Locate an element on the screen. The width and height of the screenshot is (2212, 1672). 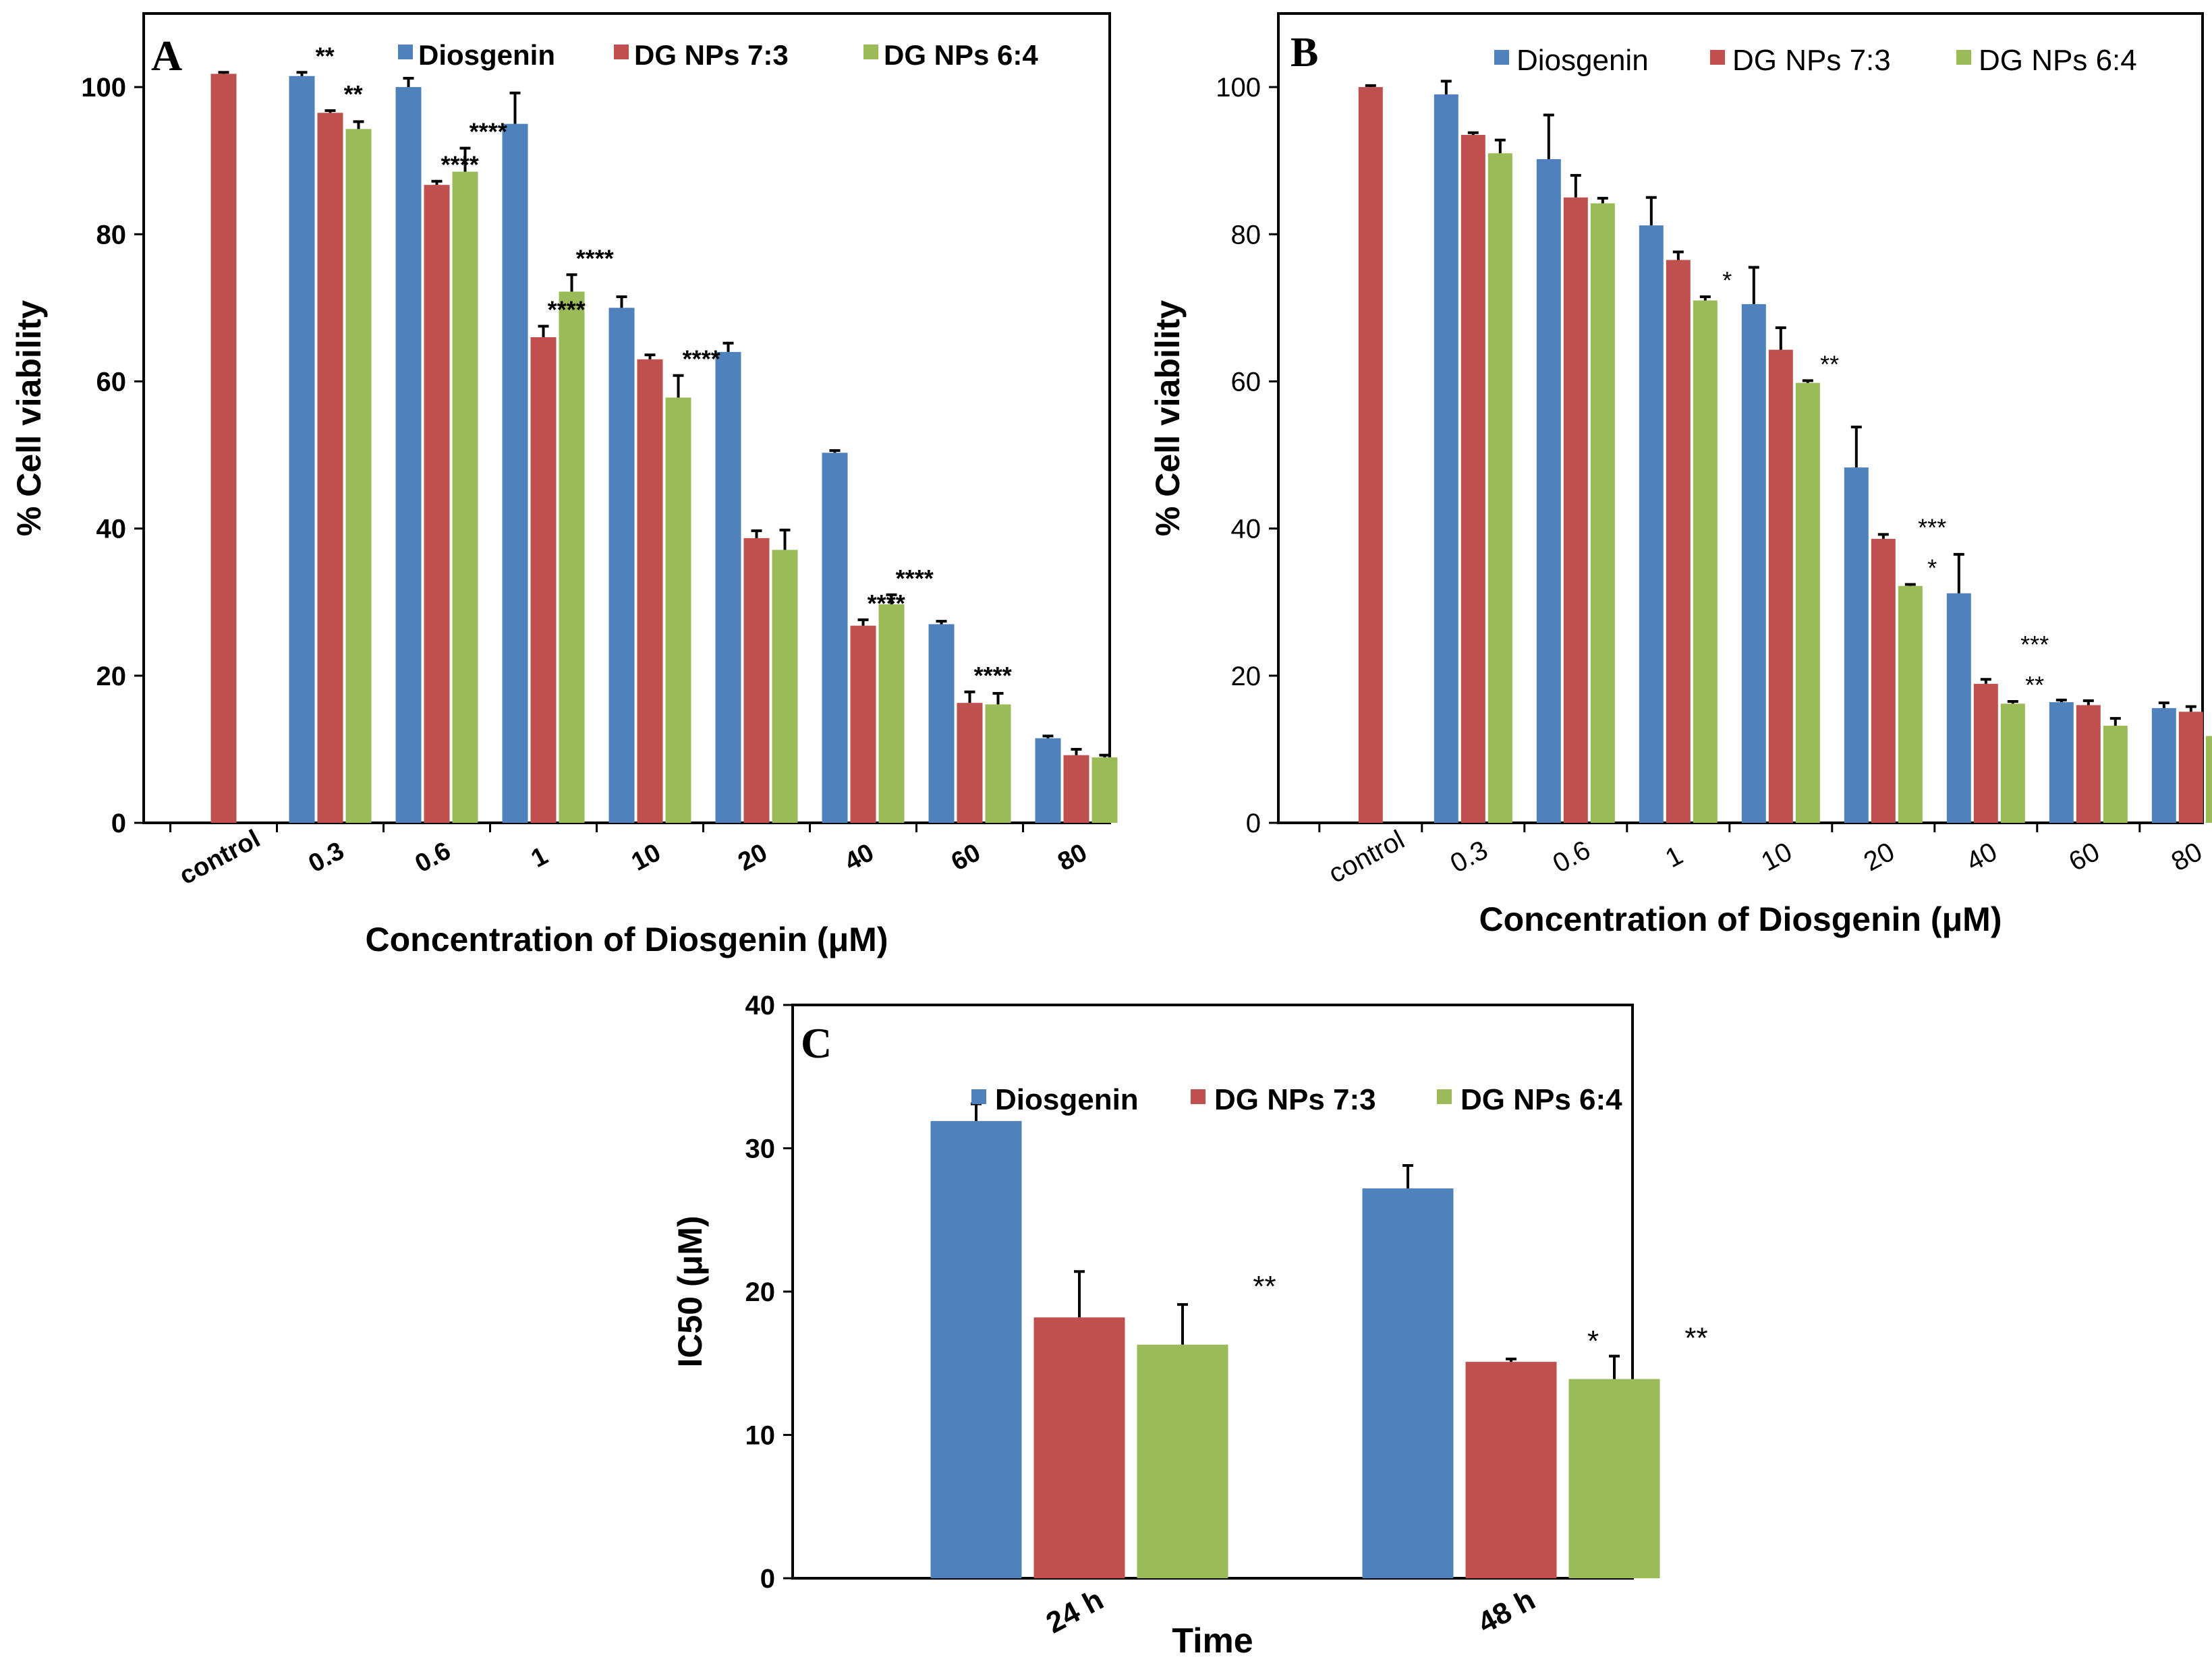
y-axis-label: % Cell viability is located at coordinates (1168, 418).